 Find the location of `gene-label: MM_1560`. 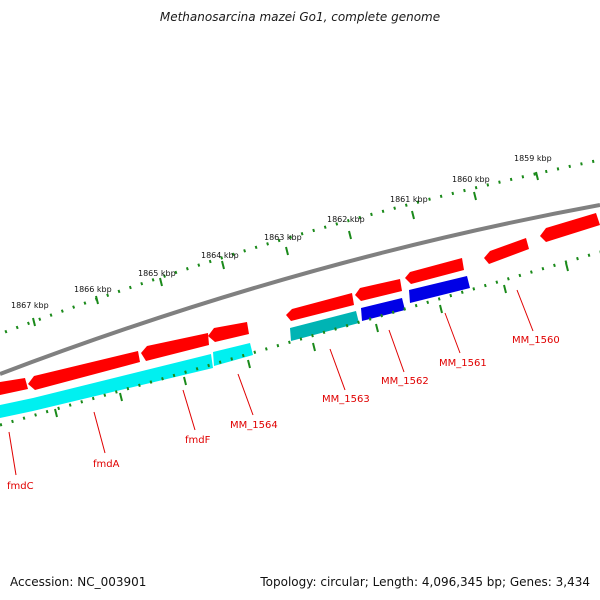

gene-label: MM_1560 is located at coordinates (536, 340).